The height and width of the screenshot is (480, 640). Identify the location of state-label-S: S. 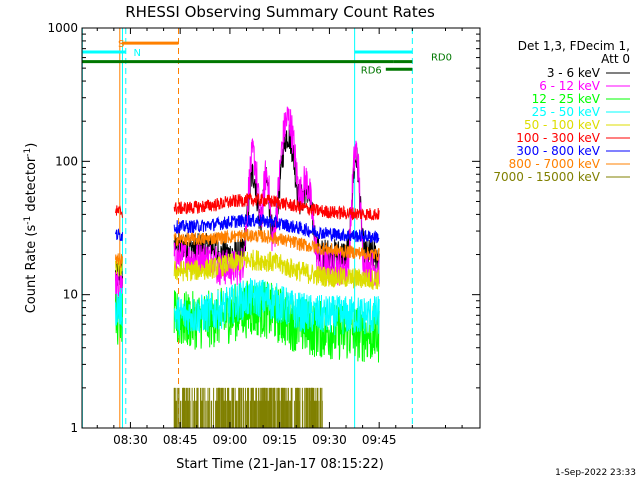
(121, 44).